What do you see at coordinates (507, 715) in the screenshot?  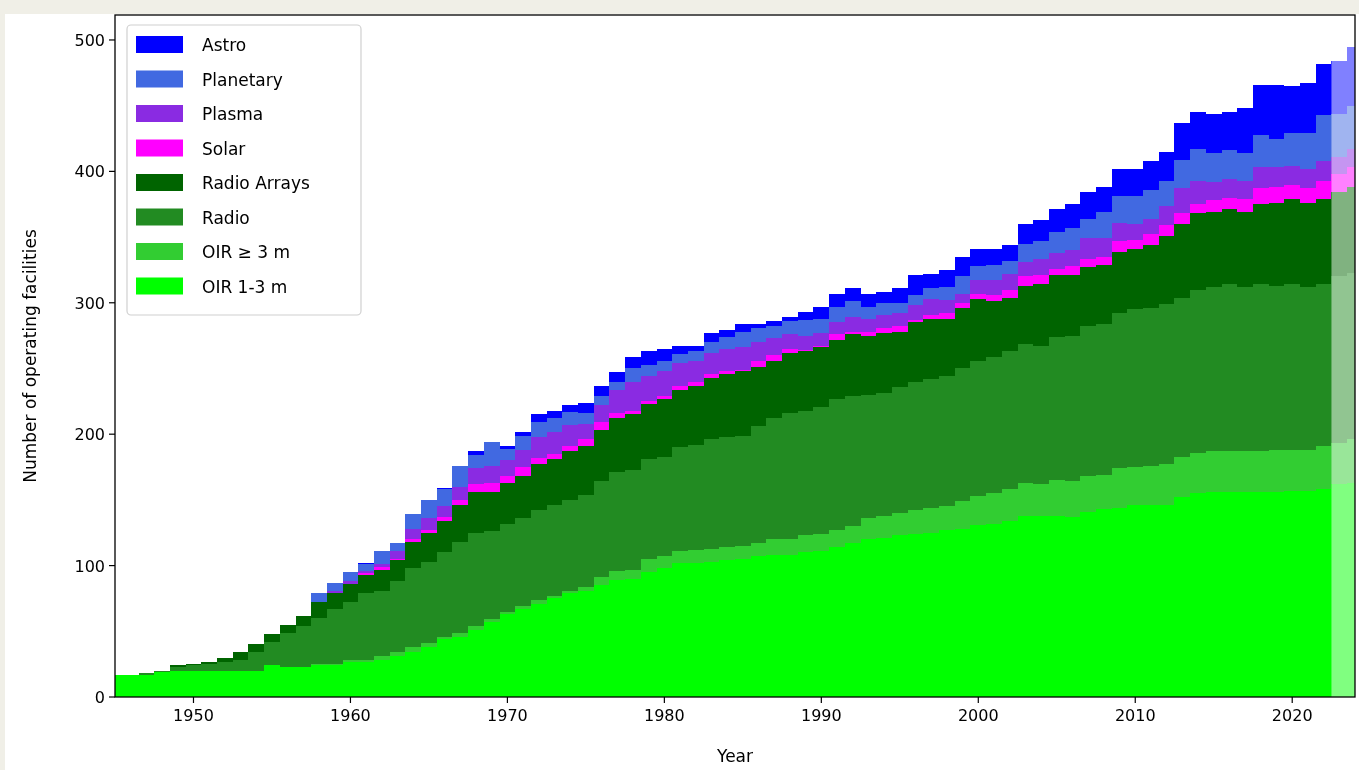 I see `x-tick-label: 1970` at bounding box center [507, 715].